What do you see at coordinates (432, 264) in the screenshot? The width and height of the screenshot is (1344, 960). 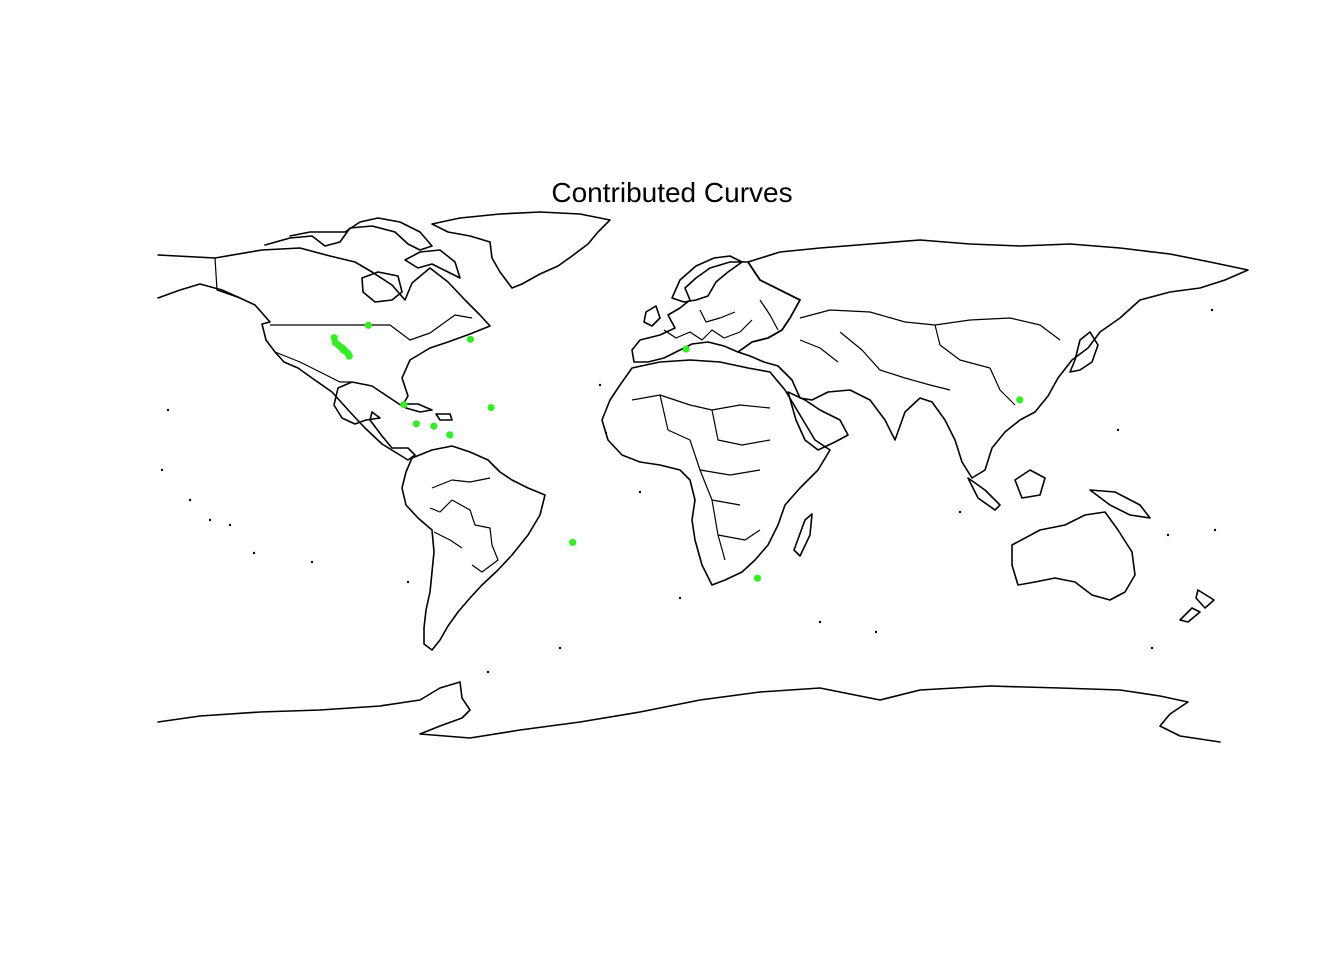 I see `landmass-baffin` at bounding box center [432, 264].